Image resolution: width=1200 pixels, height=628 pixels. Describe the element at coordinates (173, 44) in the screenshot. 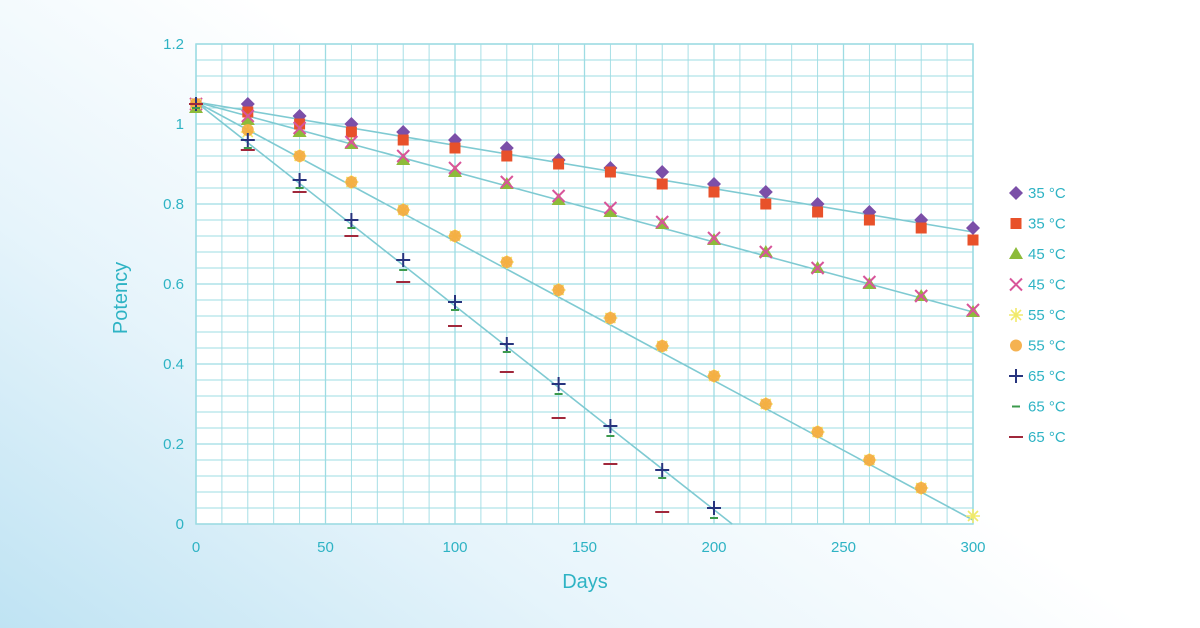

I see `y-tick-label: 1.2` at that location.